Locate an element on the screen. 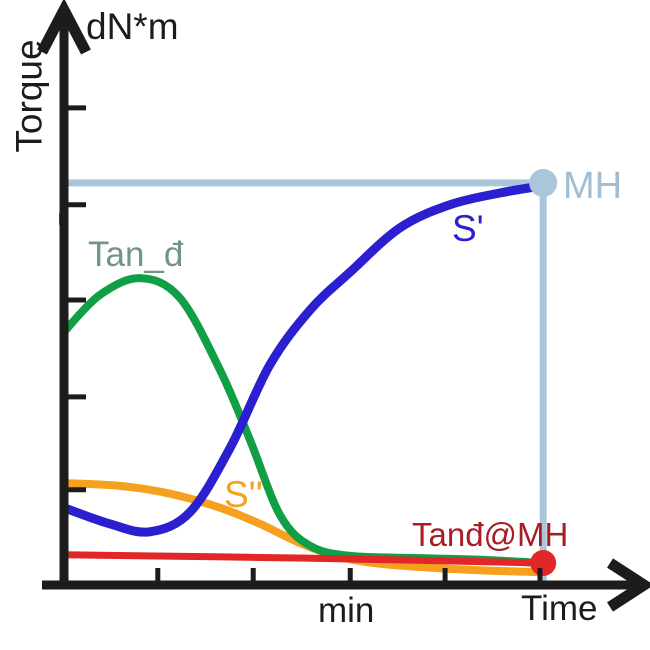 The height and width of the screenshot is (650, 650). s-double-prime-curve-label: S'' is located at coordinates (243, 494).